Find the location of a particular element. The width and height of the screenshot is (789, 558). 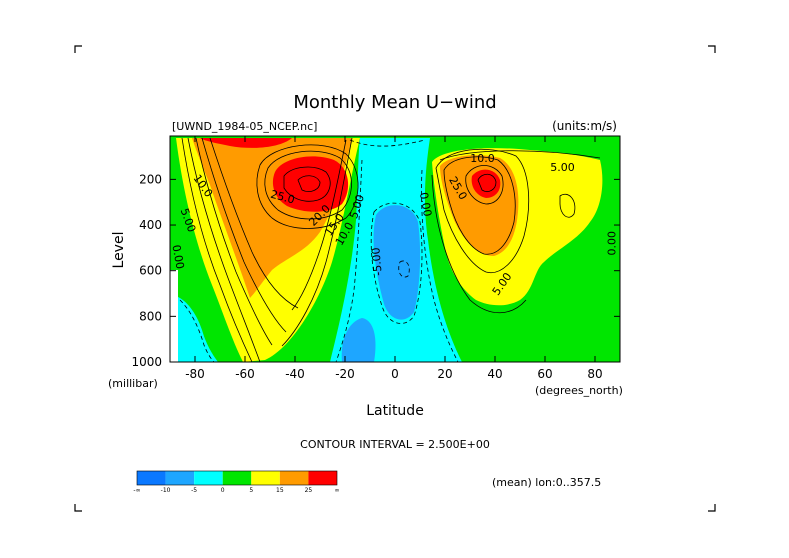

colorbar-label: 25 is located at coordinates (309, 490).